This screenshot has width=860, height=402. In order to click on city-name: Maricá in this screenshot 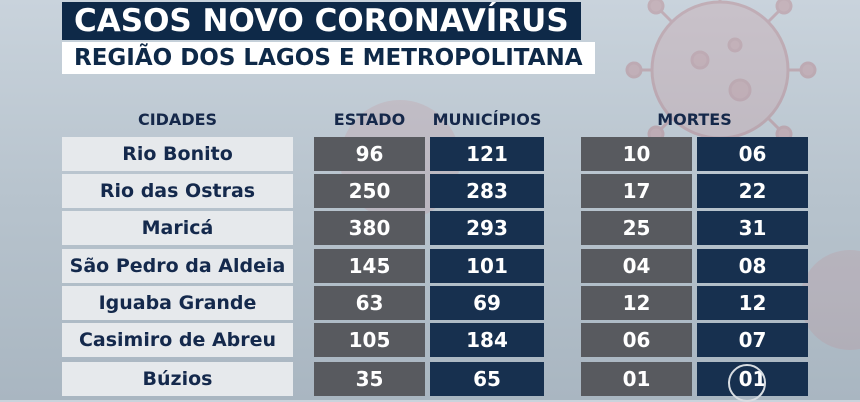, I will do `click(177, 228)`.